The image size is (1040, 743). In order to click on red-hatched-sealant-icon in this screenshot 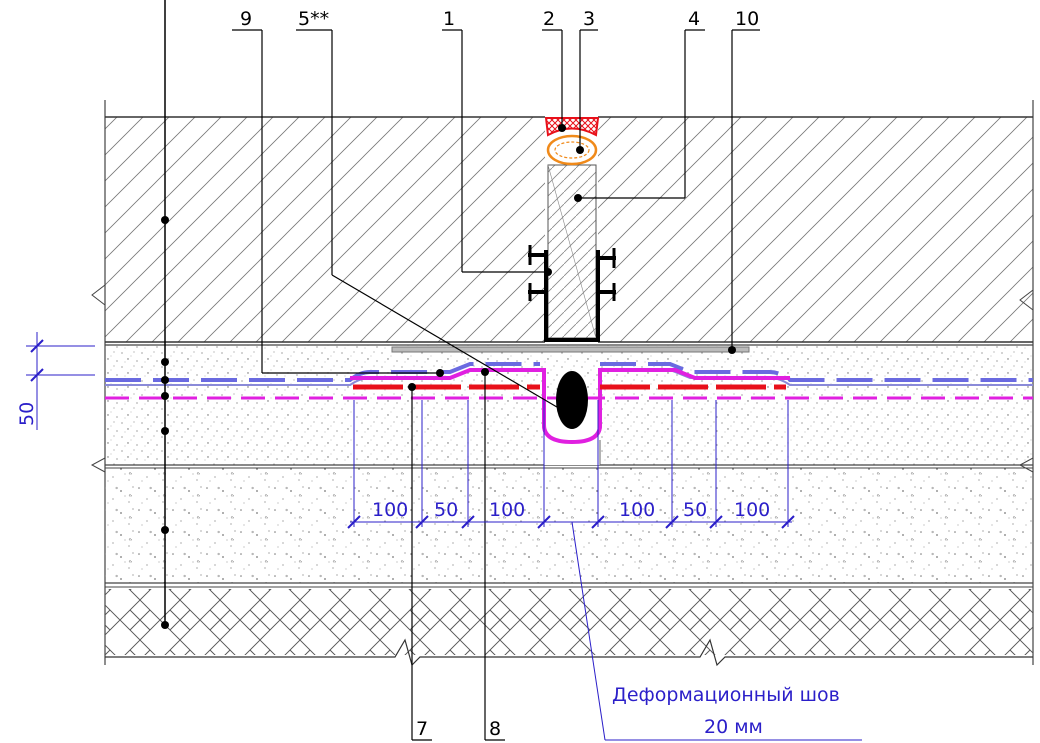, I will do `click(572, 127)`.